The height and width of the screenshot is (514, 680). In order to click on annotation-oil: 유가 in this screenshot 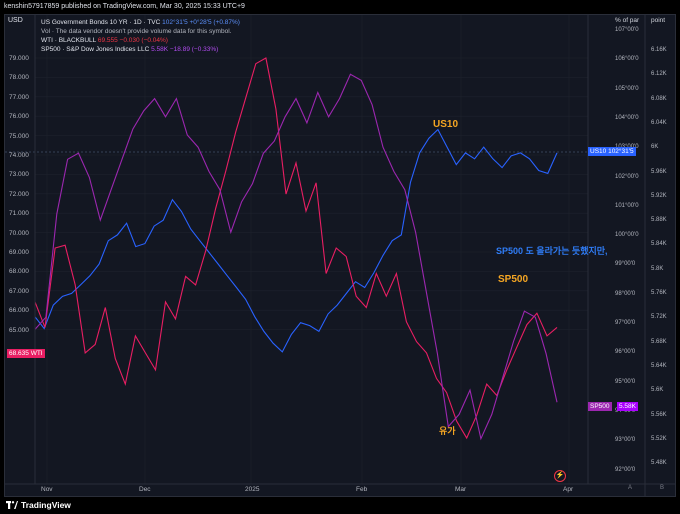, I will do `click(447, 431)`.